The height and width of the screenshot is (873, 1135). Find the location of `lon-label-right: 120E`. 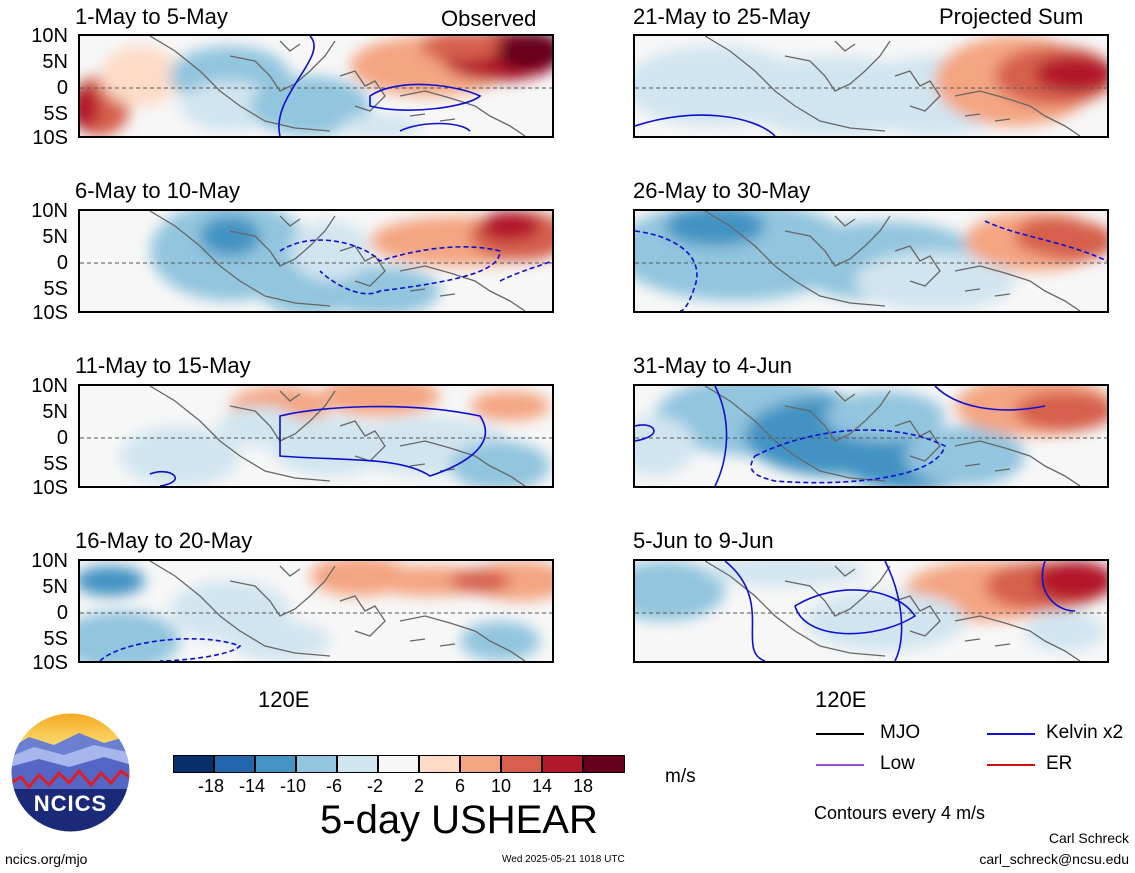

lon-label-right: 120E is located at coordinates (841, 699).